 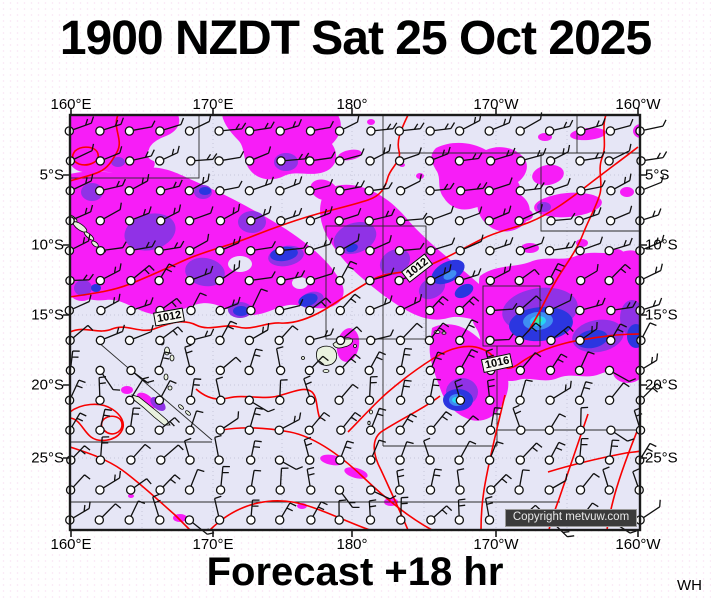 What do you see at coordinates (638, 544) in the screenshot?
I see `lon-label-bottom-160w: 160°W` at bounding box center [638, 544].